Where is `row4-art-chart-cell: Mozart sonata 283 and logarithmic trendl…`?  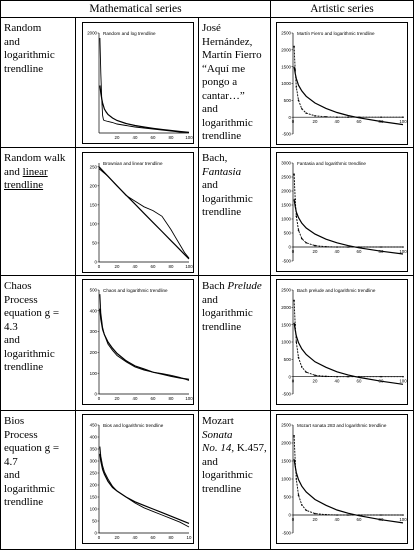
row4-art-chart-cell: Mozart sonata 283 and logarithmic trendl… is located at coordinates (342, 480).